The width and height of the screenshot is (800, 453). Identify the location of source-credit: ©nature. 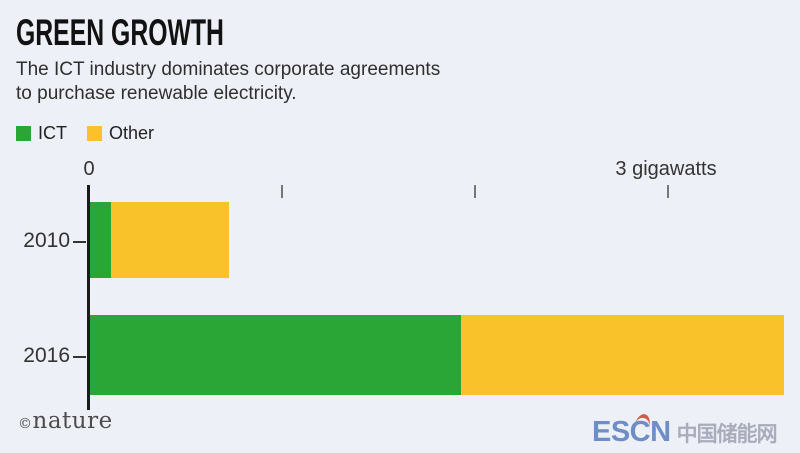
(65, 421).